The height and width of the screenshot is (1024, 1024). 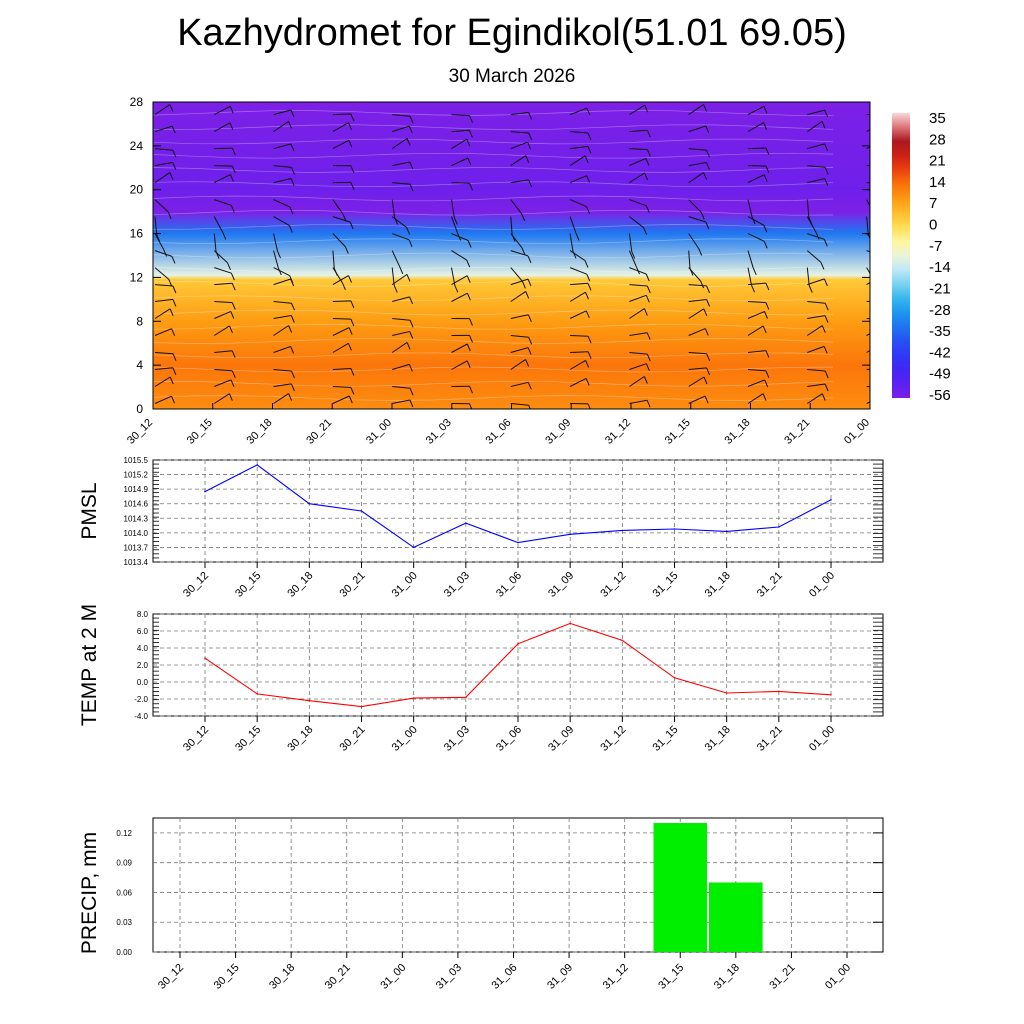 What do you see at coordinates (457, 585) in the screenshot?
I see `x-tick-label: 31_03` at bounding box center [457, 585].